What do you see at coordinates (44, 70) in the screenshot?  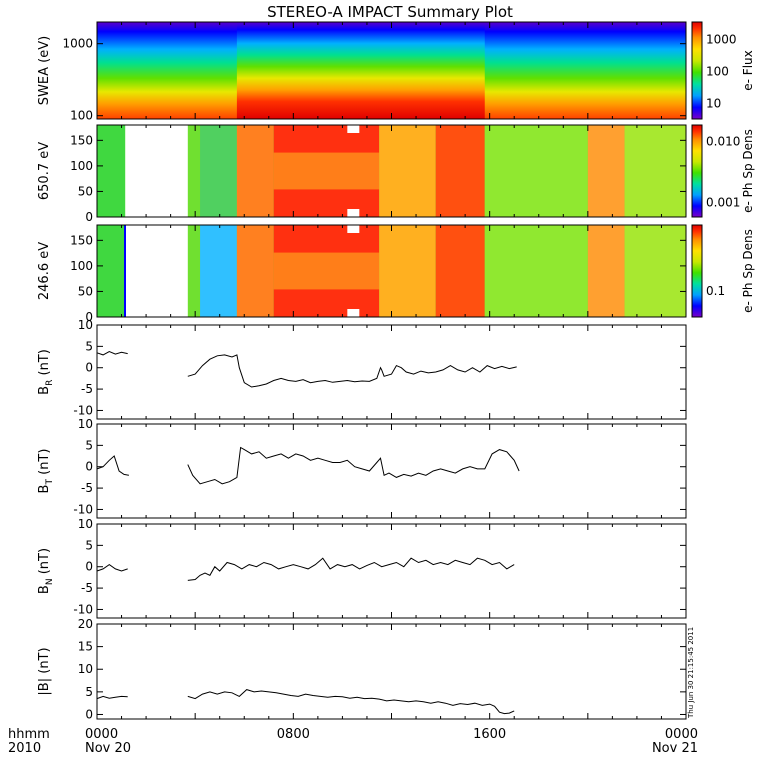 I see `y-axis-label: SWEA (eV)` at bounding box center [44, 70].